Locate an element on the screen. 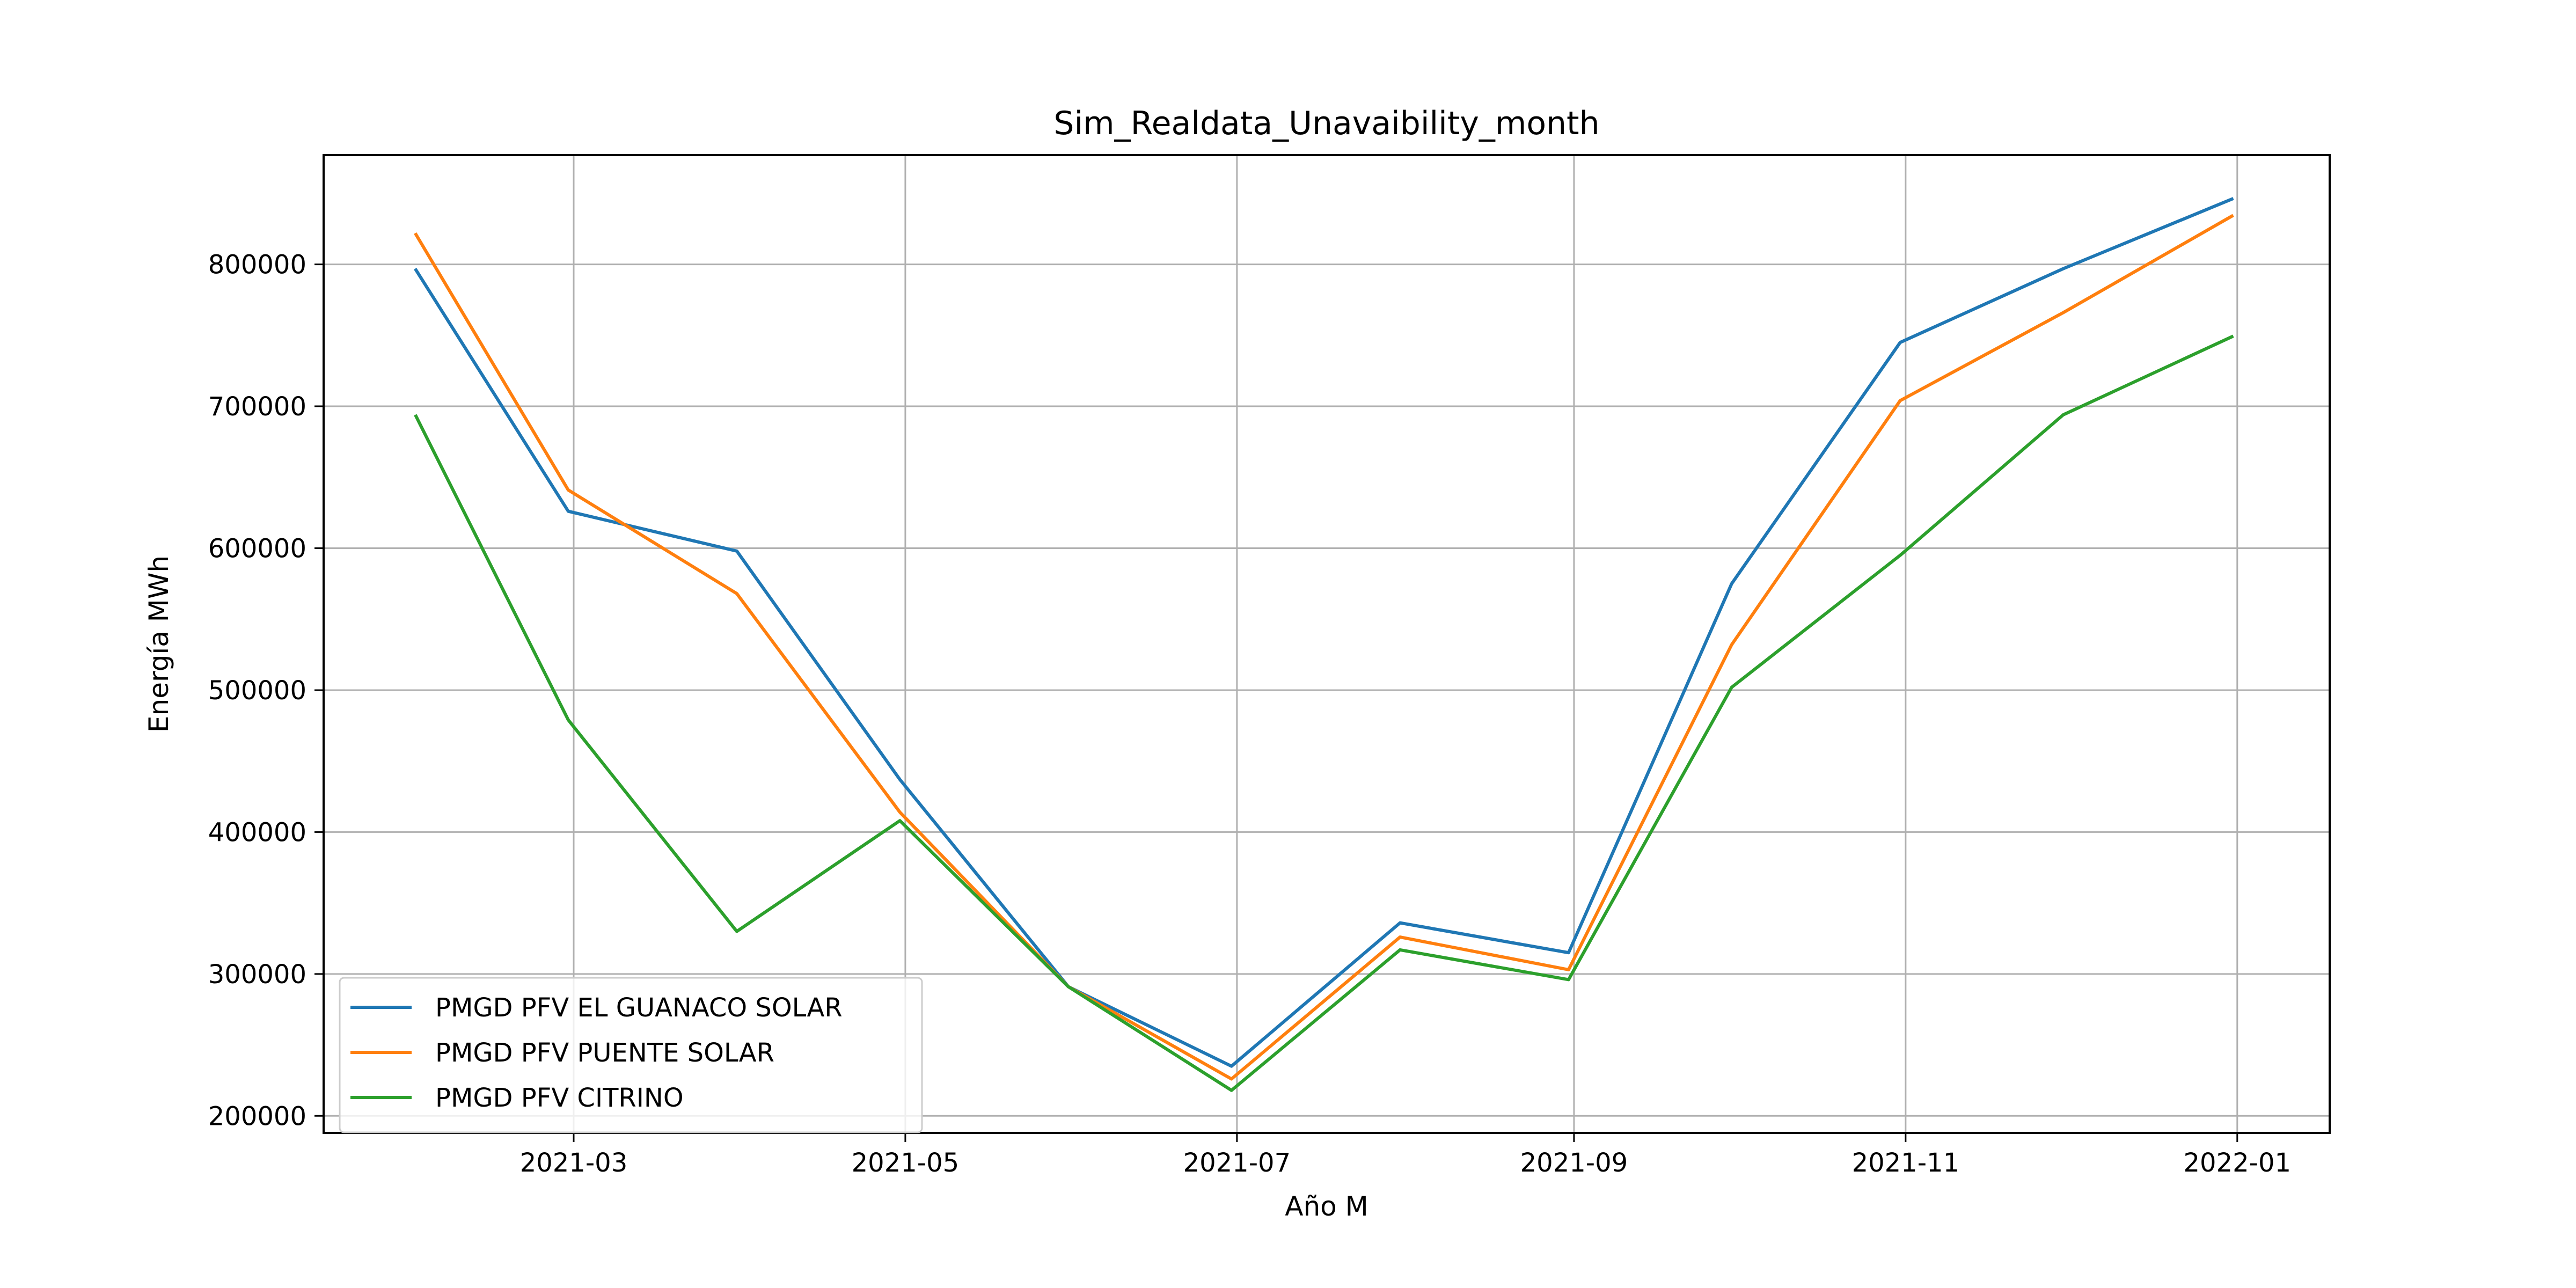 The height and width of the screenshot is (1288, 2576). x-tick-label: 2021-05 is located at coordinates (906, 1163).